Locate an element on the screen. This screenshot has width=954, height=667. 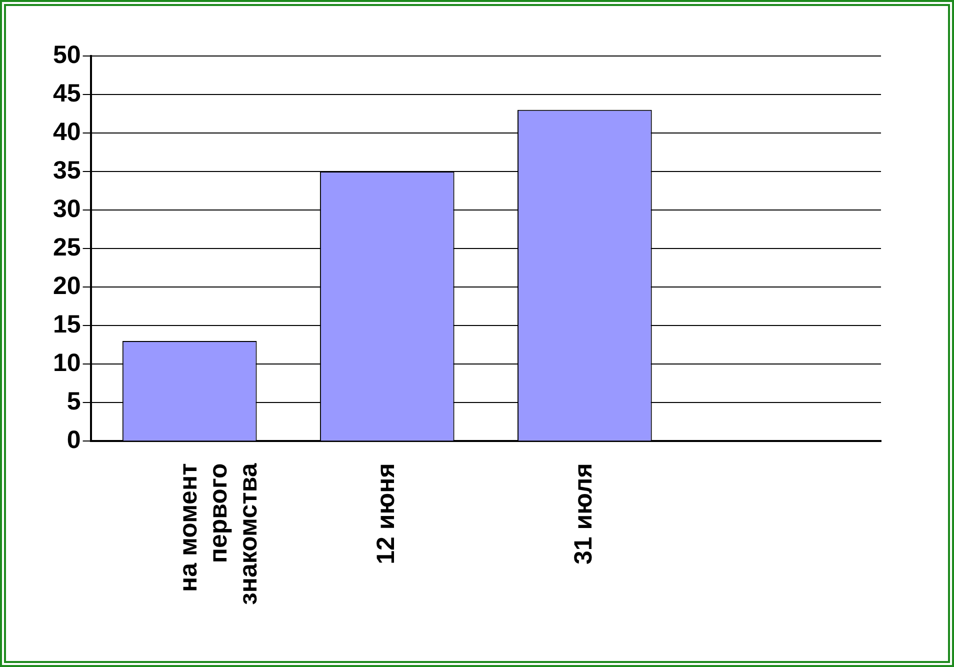
y-tick-label: 0 is located at coordinates (73, 440).